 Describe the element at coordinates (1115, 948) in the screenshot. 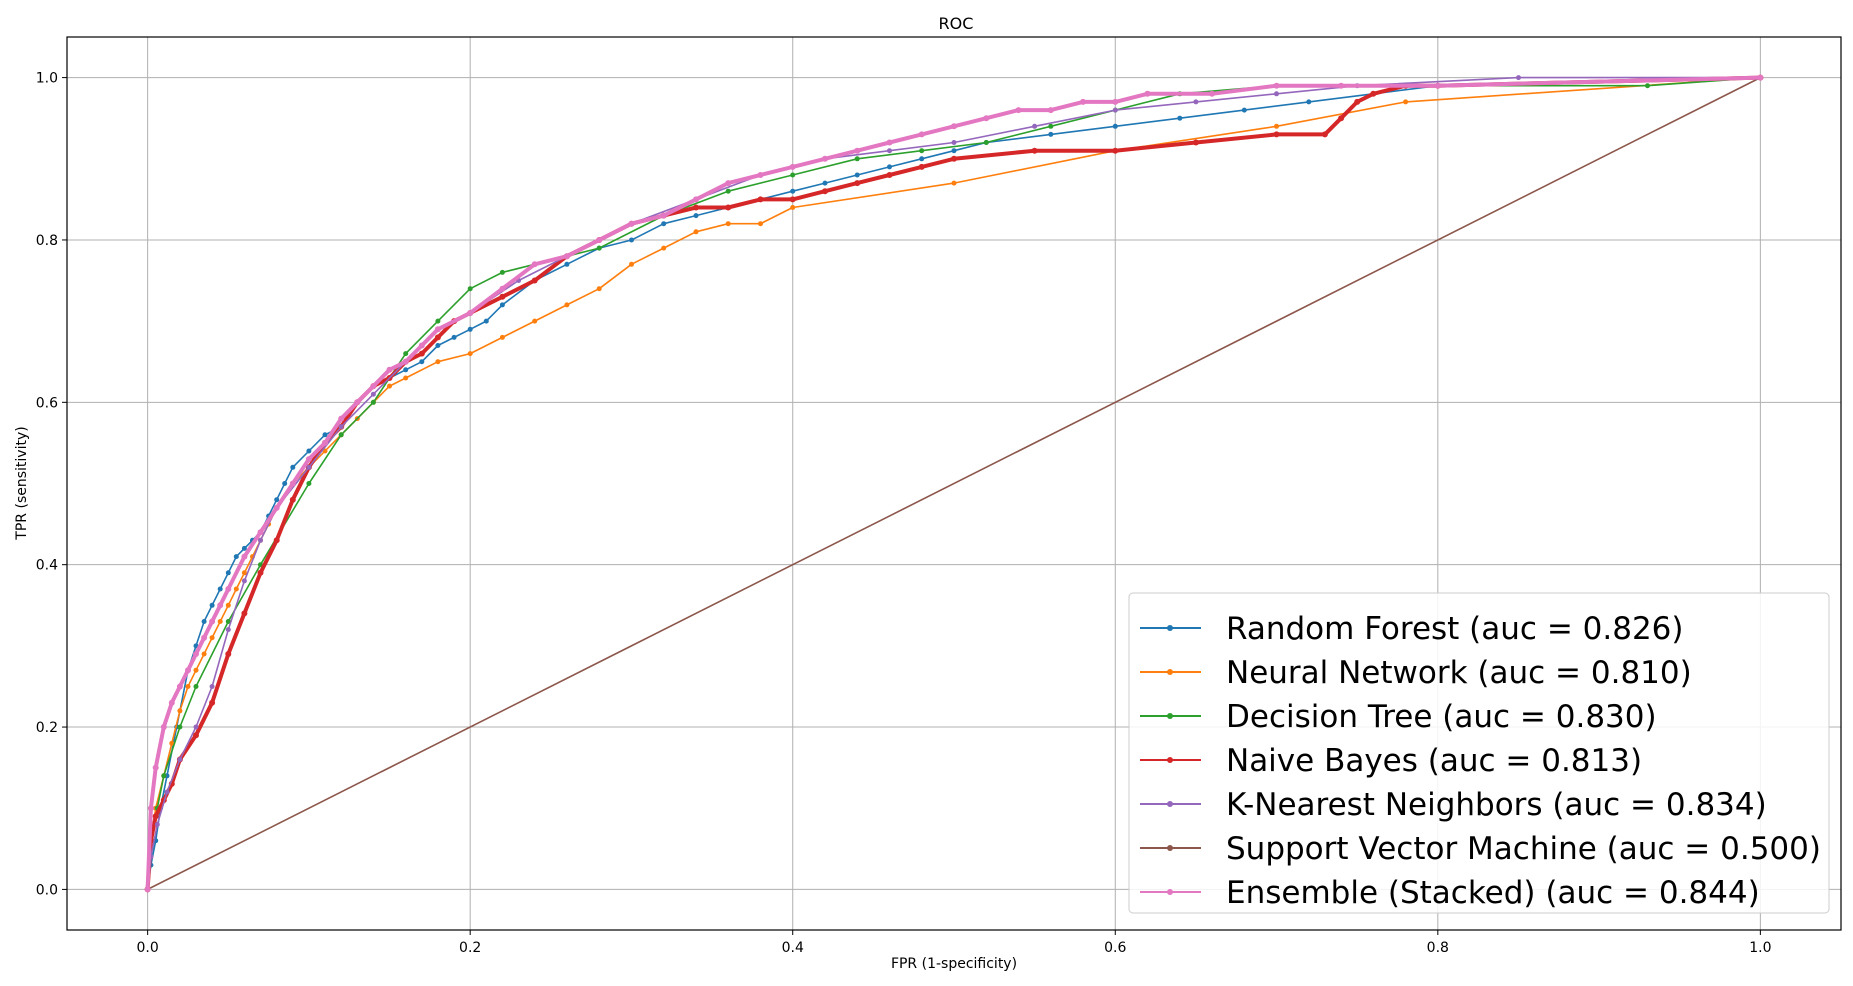

I see `x-tick-label: 0.6` at that location.